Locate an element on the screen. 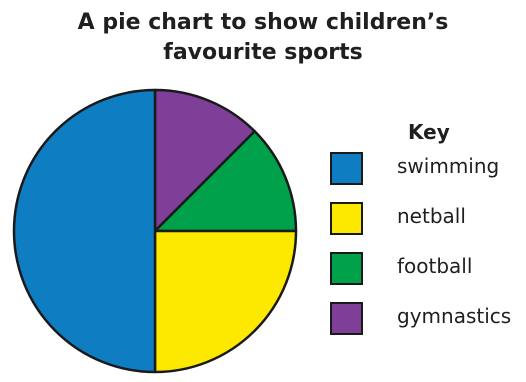 This screenshot has width=526, height=382. legend-swatch-netball is located at coordinates (346, 218).